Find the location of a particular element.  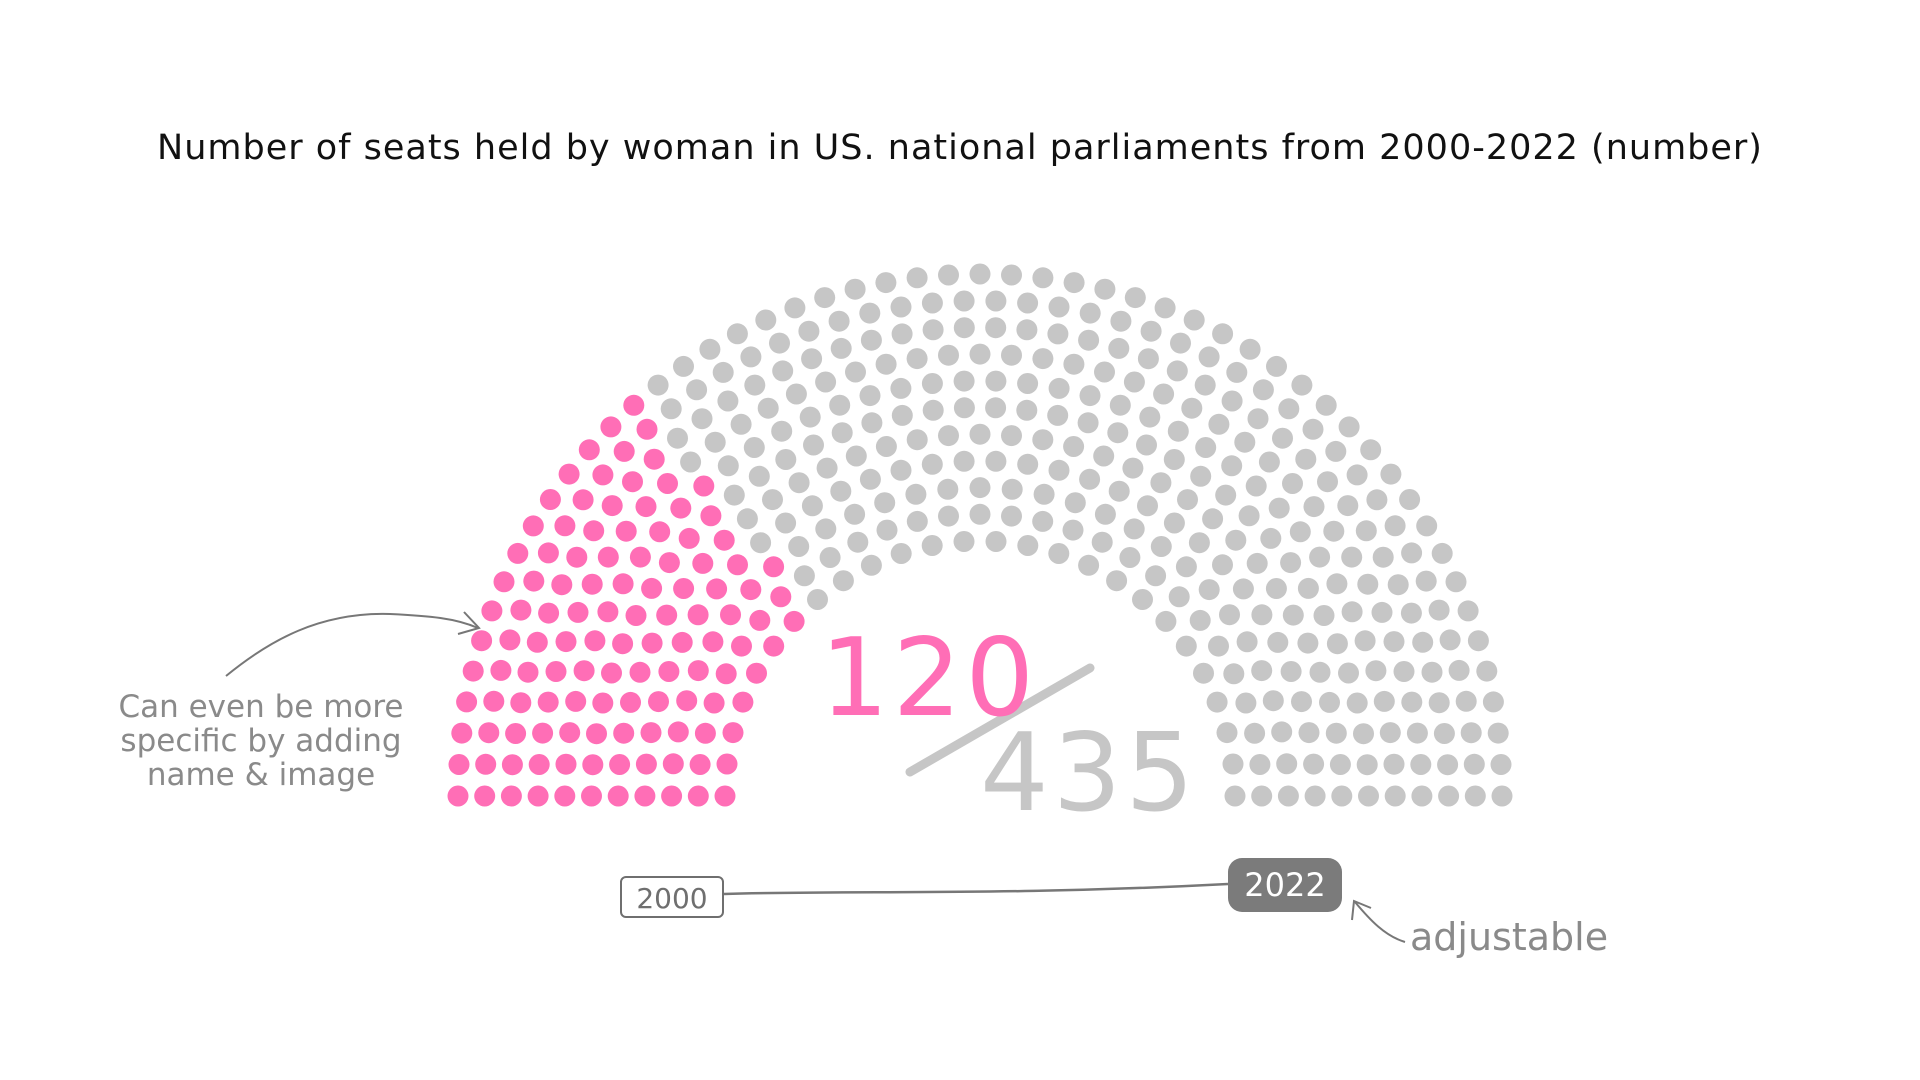

left-annotation-arrow is located at coordinates (352, 644).